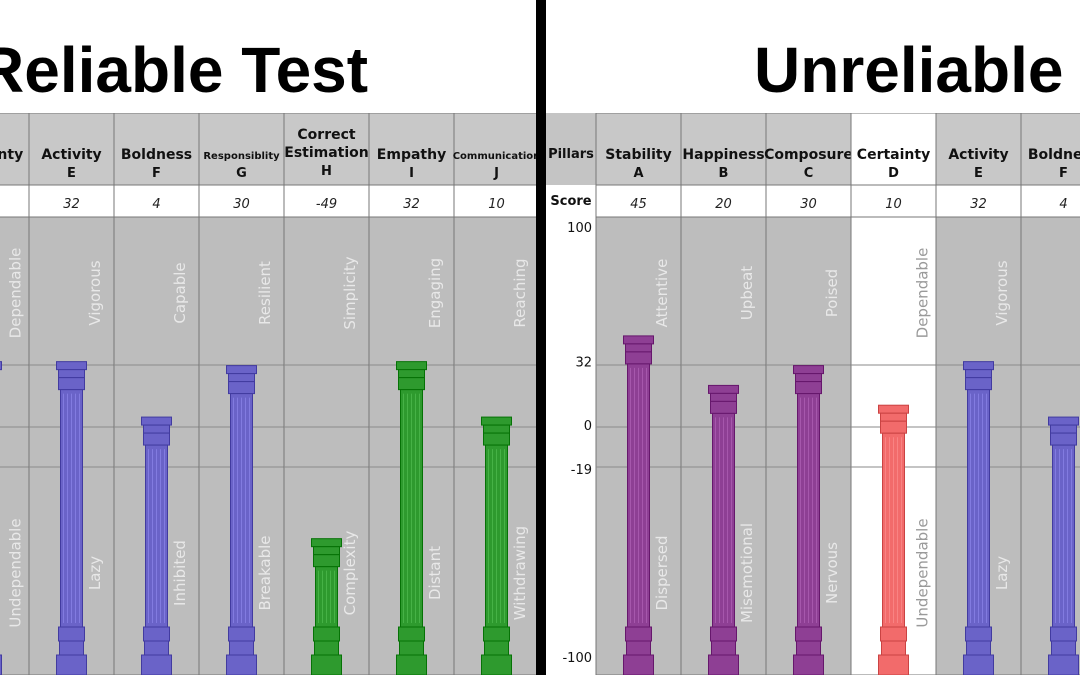 This screenshot has width=1080, height=675. What do you see at coordinates (579, 228) in the screenshot?
I see `y-tick-label: 100` at bounding box center [579, 228].